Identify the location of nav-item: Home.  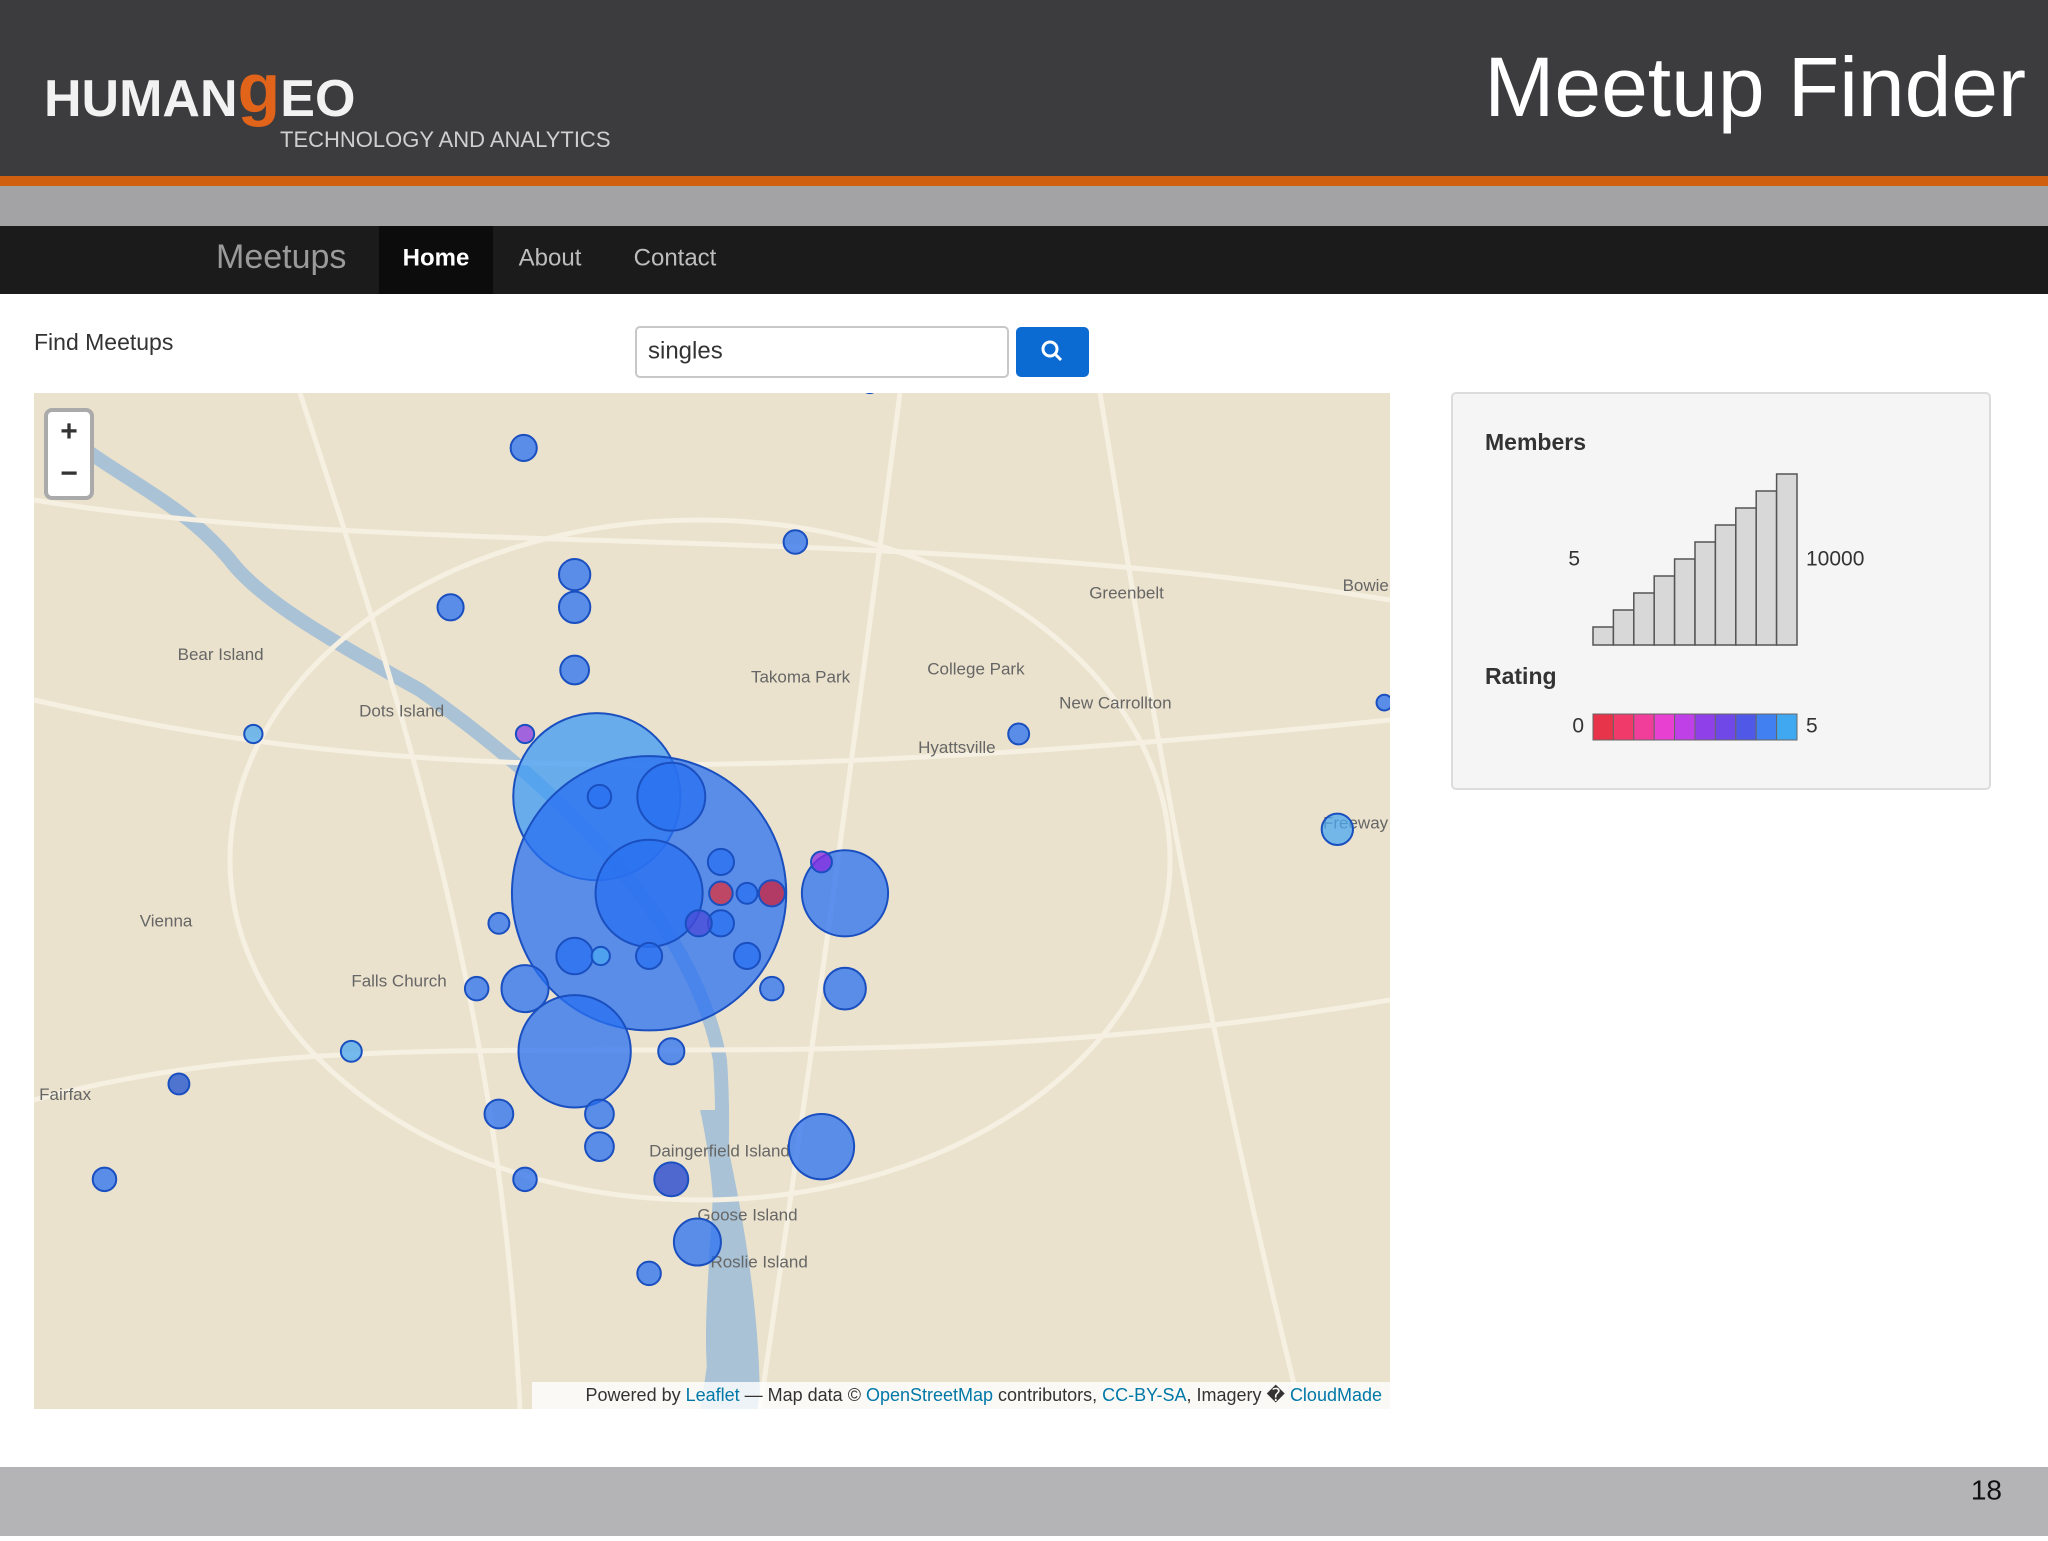
(436, 257).